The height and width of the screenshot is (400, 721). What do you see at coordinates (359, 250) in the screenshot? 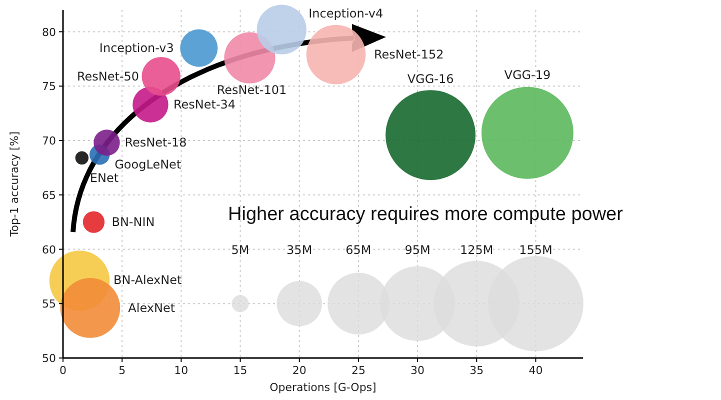
I see `legend-label: 65M` at bounding box center [359, 250].